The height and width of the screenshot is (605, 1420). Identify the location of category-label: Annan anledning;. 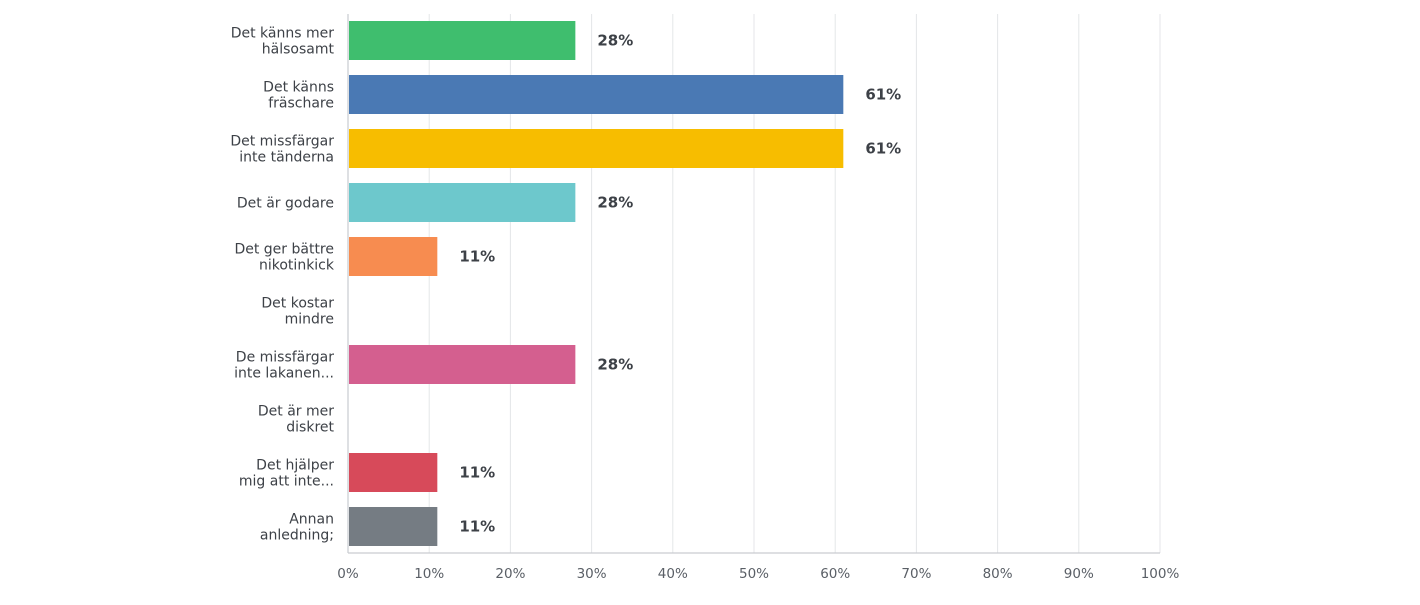
(297, 528).